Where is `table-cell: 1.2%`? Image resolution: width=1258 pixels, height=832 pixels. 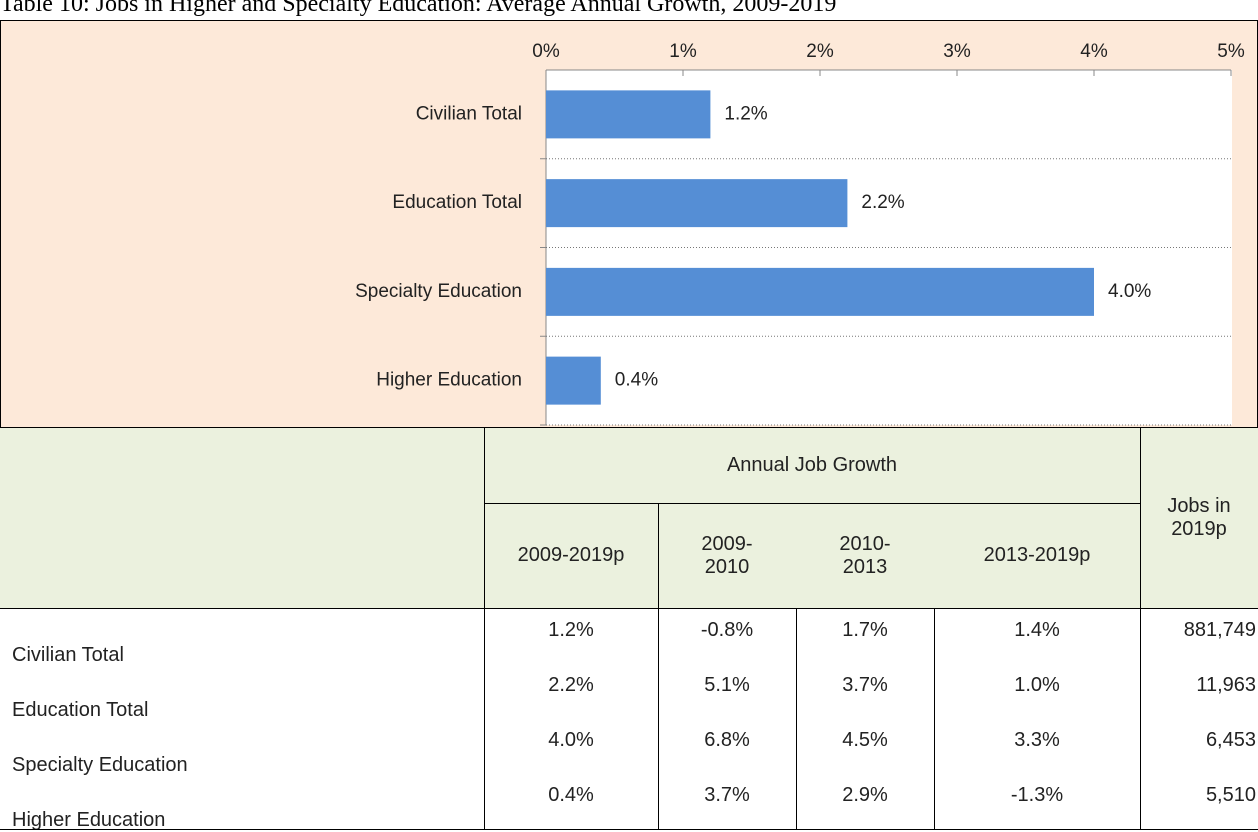 table-cell: 1.2% is located at coordinates (571, 630).